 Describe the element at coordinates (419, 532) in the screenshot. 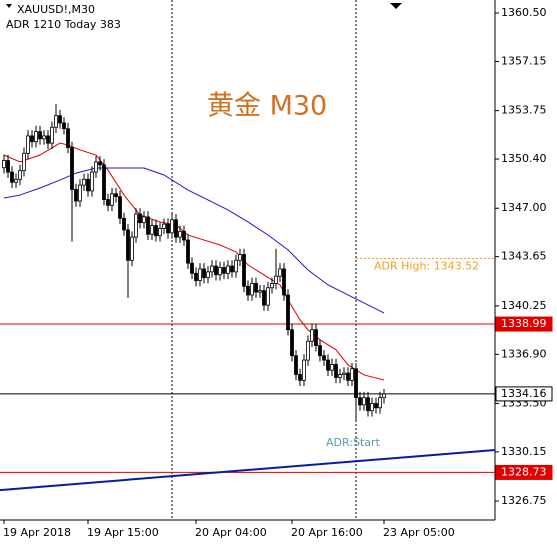

I see `x-tick-label: 23 Apr 05:00` at that location.